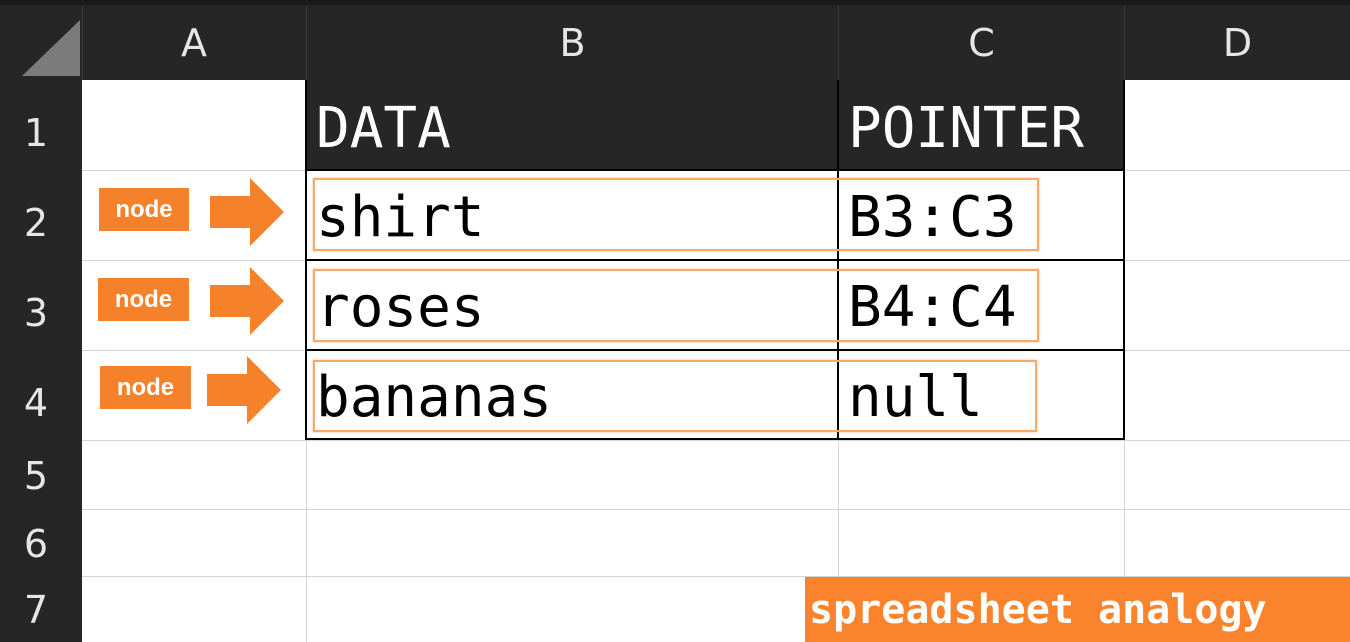 The height and width of the screenshot is (642, 1350). I want to click on header-cell-data: DATA, so click(383, 128).